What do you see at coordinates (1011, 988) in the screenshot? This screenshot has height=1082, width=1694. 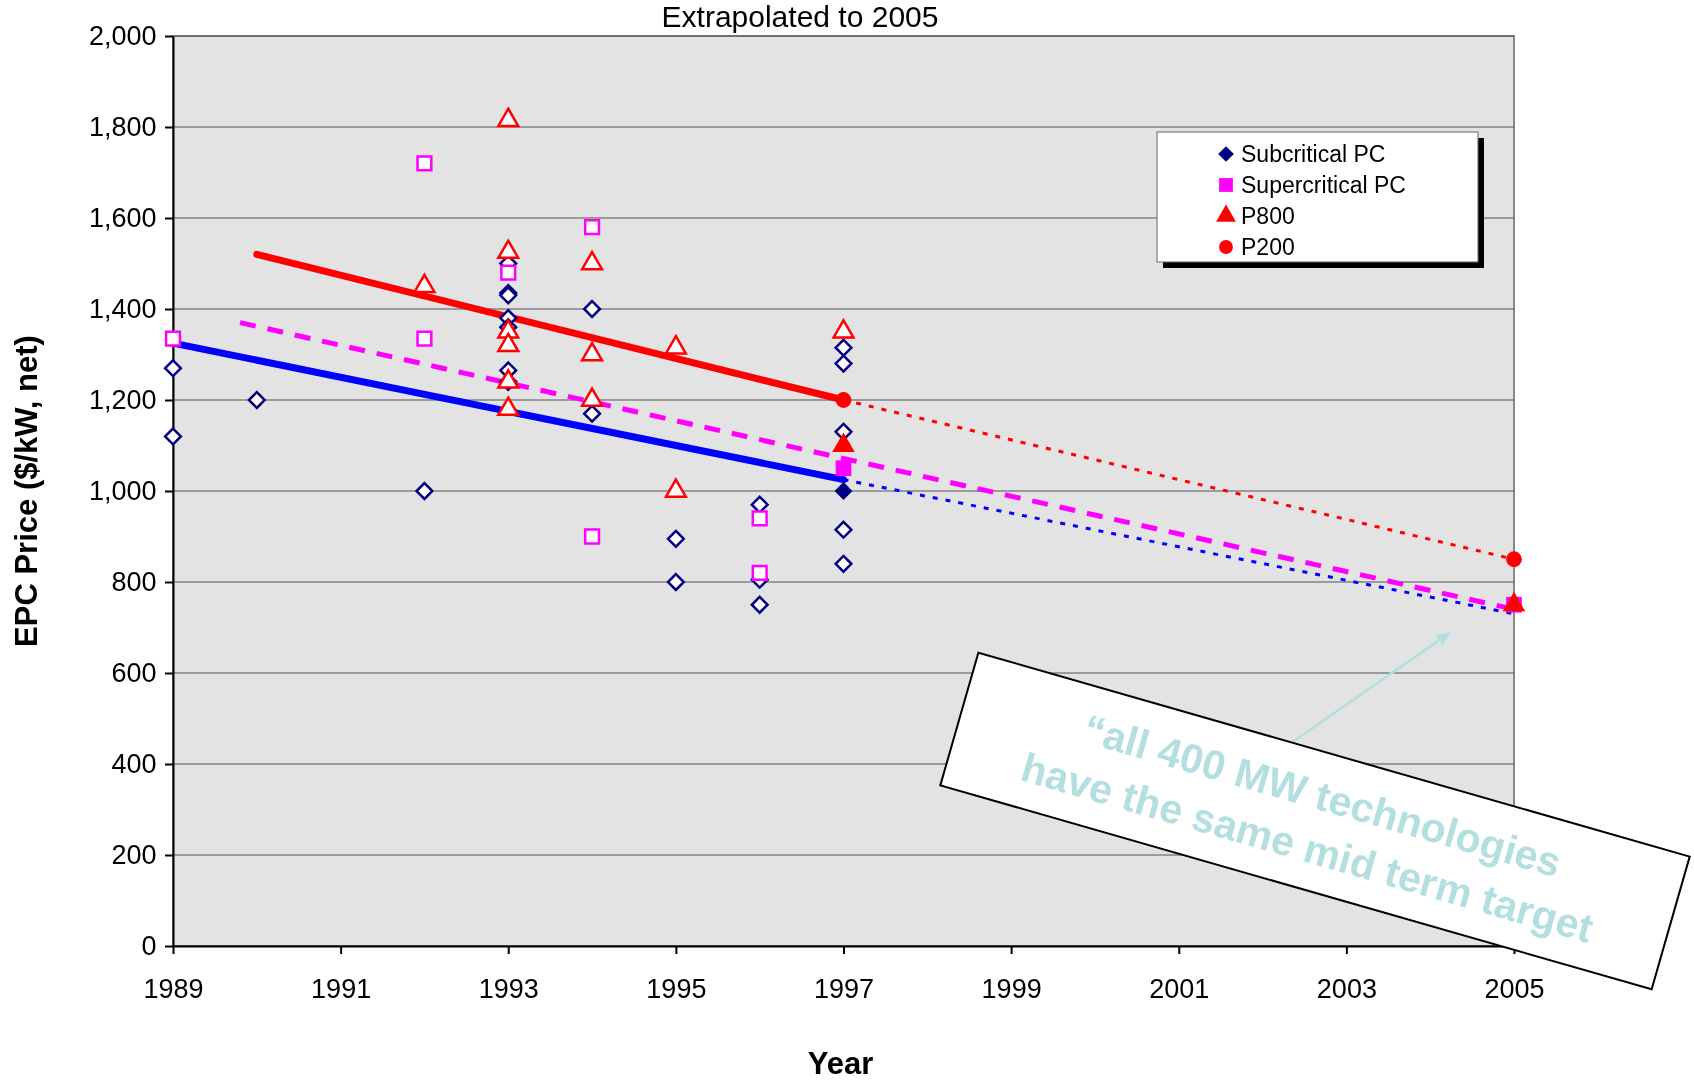 I see `x-tick-label: 1999` at bounding box center [1011, 988].